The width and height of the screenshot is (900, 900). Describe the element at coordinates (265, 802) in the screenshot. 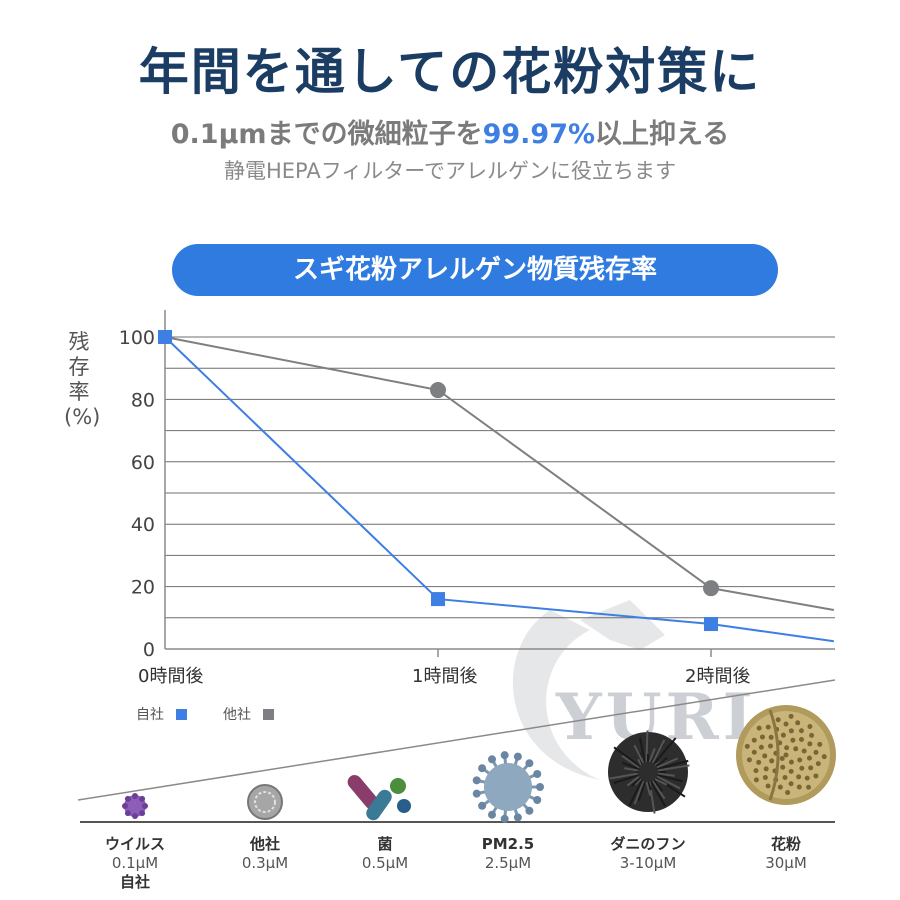

I see `particle-icon` at that location.